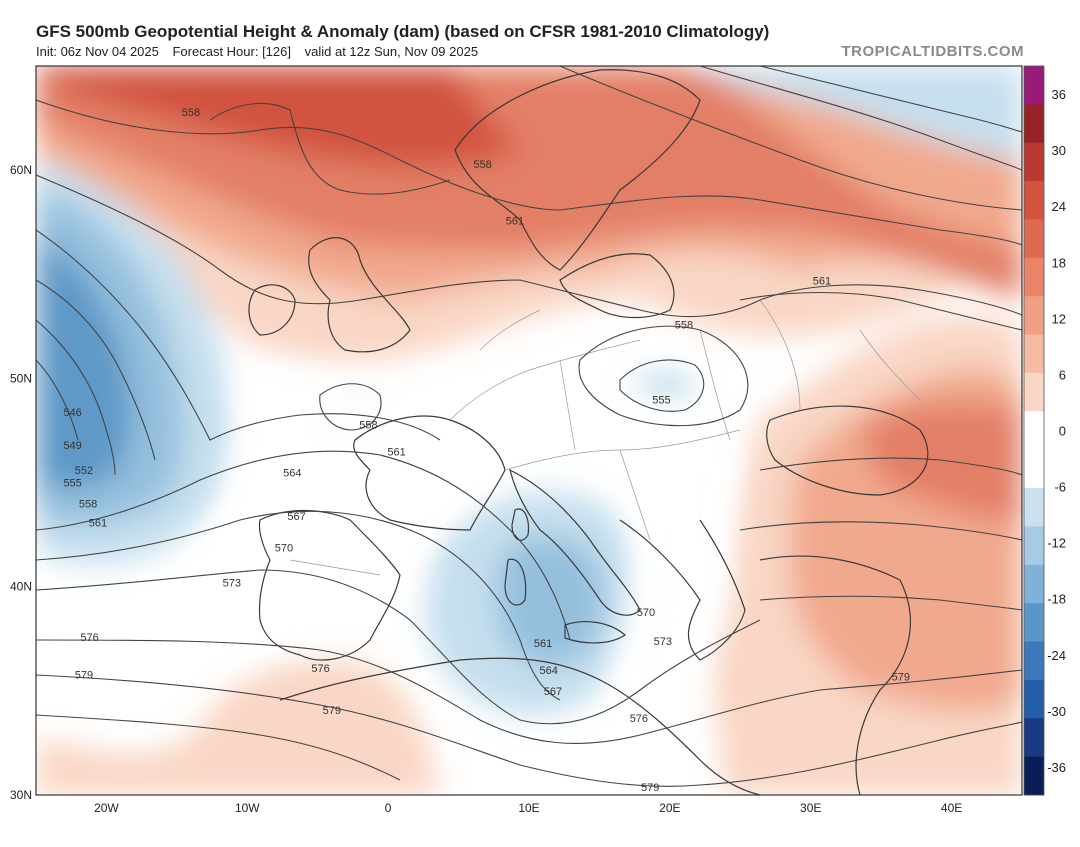  What do you see at coordinates (951, 808) in the screenshot?
I see `longitude-label: 40E` at bounding box center [951, 808].